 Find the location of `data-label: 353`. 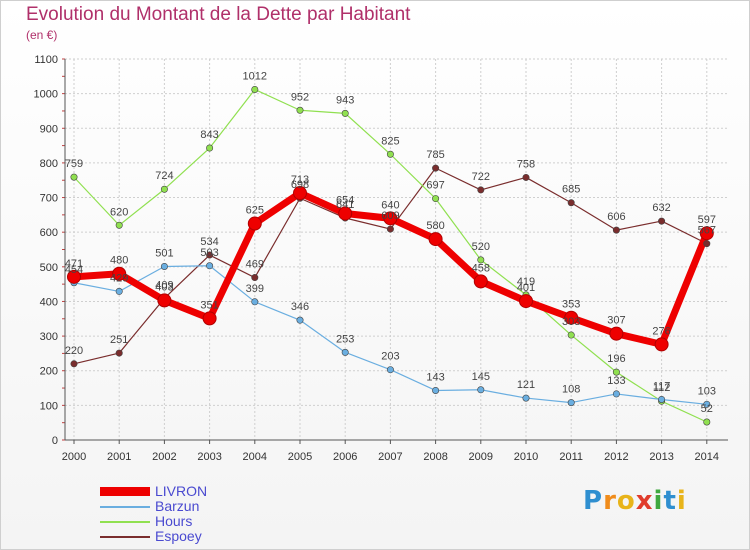

data-label: 353 is located at coordinates (571, 305).